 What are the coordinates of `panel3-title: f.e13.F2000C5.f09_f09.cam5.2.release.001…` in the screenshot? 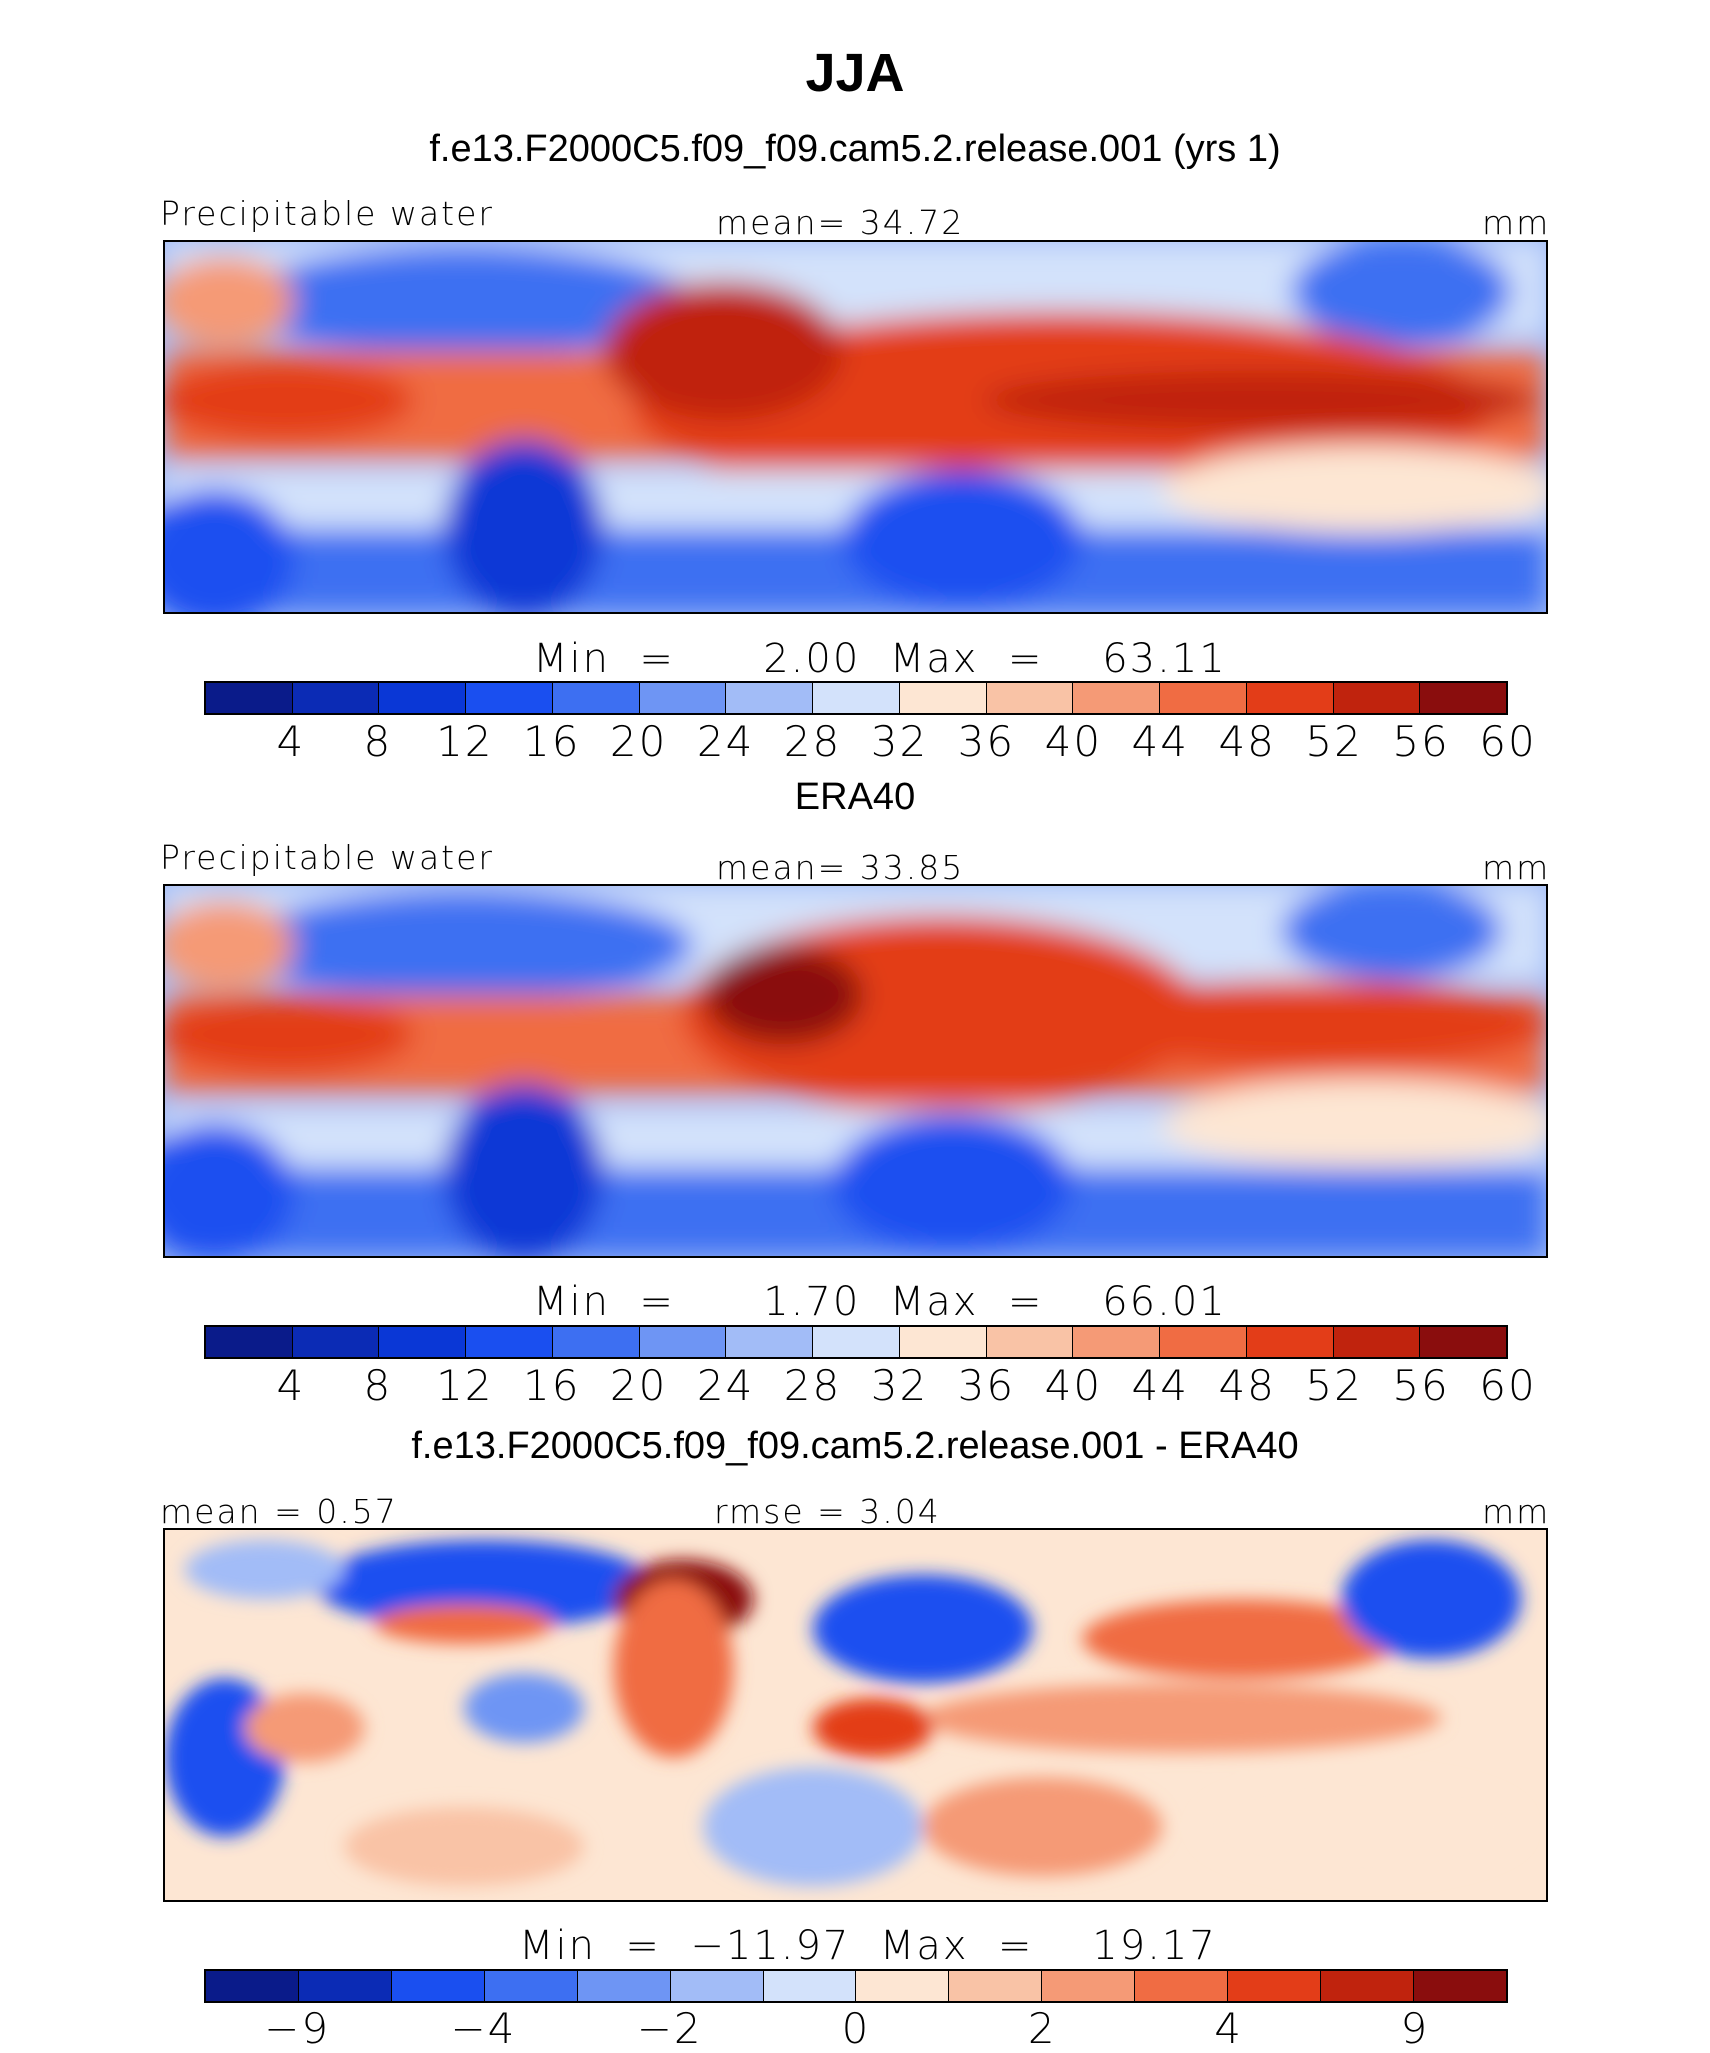 It's located at (855, 1446).